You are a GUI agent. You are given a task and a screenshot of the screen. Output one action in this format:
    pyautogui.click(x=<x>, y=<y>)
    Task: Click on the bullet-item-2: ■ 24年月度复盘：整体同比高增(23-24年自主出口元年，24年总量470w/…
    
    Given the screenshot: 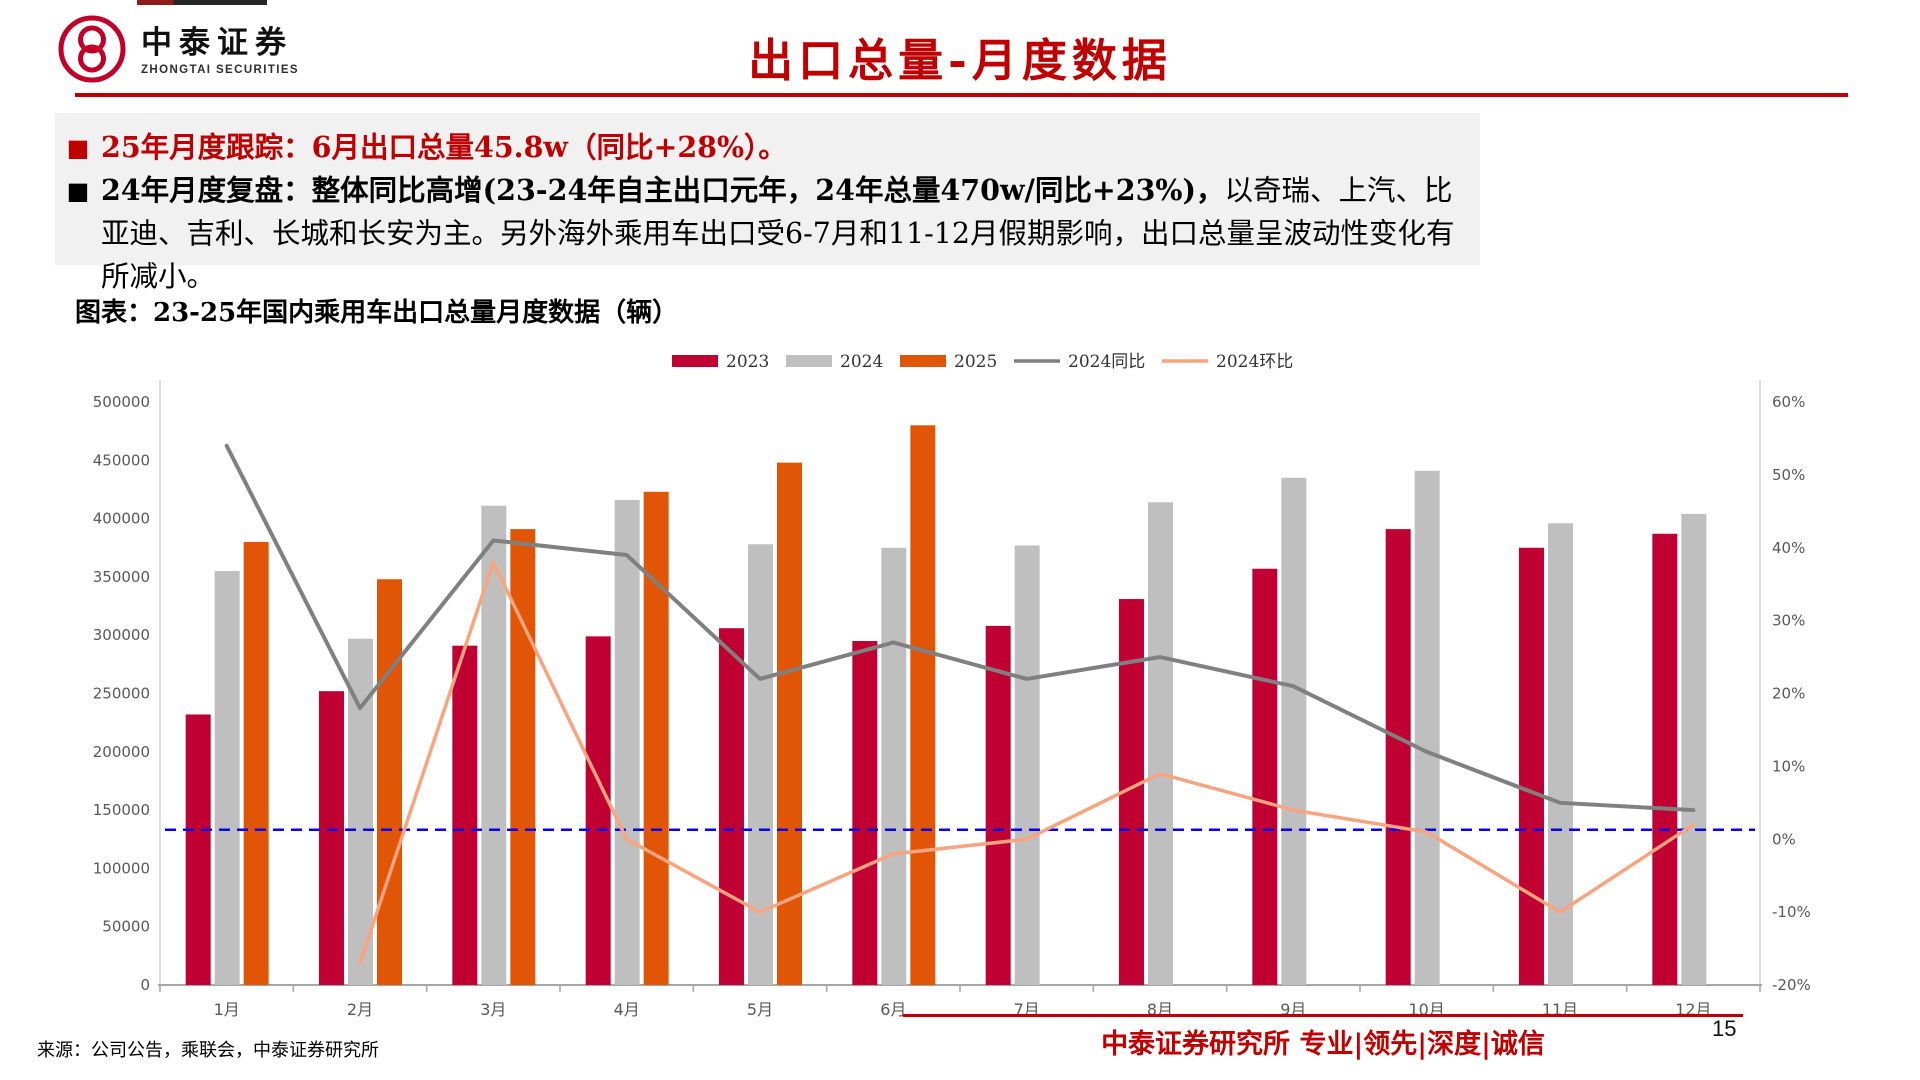 What is the action you would take?
    pyautogui.click(x=767, y=233)
    